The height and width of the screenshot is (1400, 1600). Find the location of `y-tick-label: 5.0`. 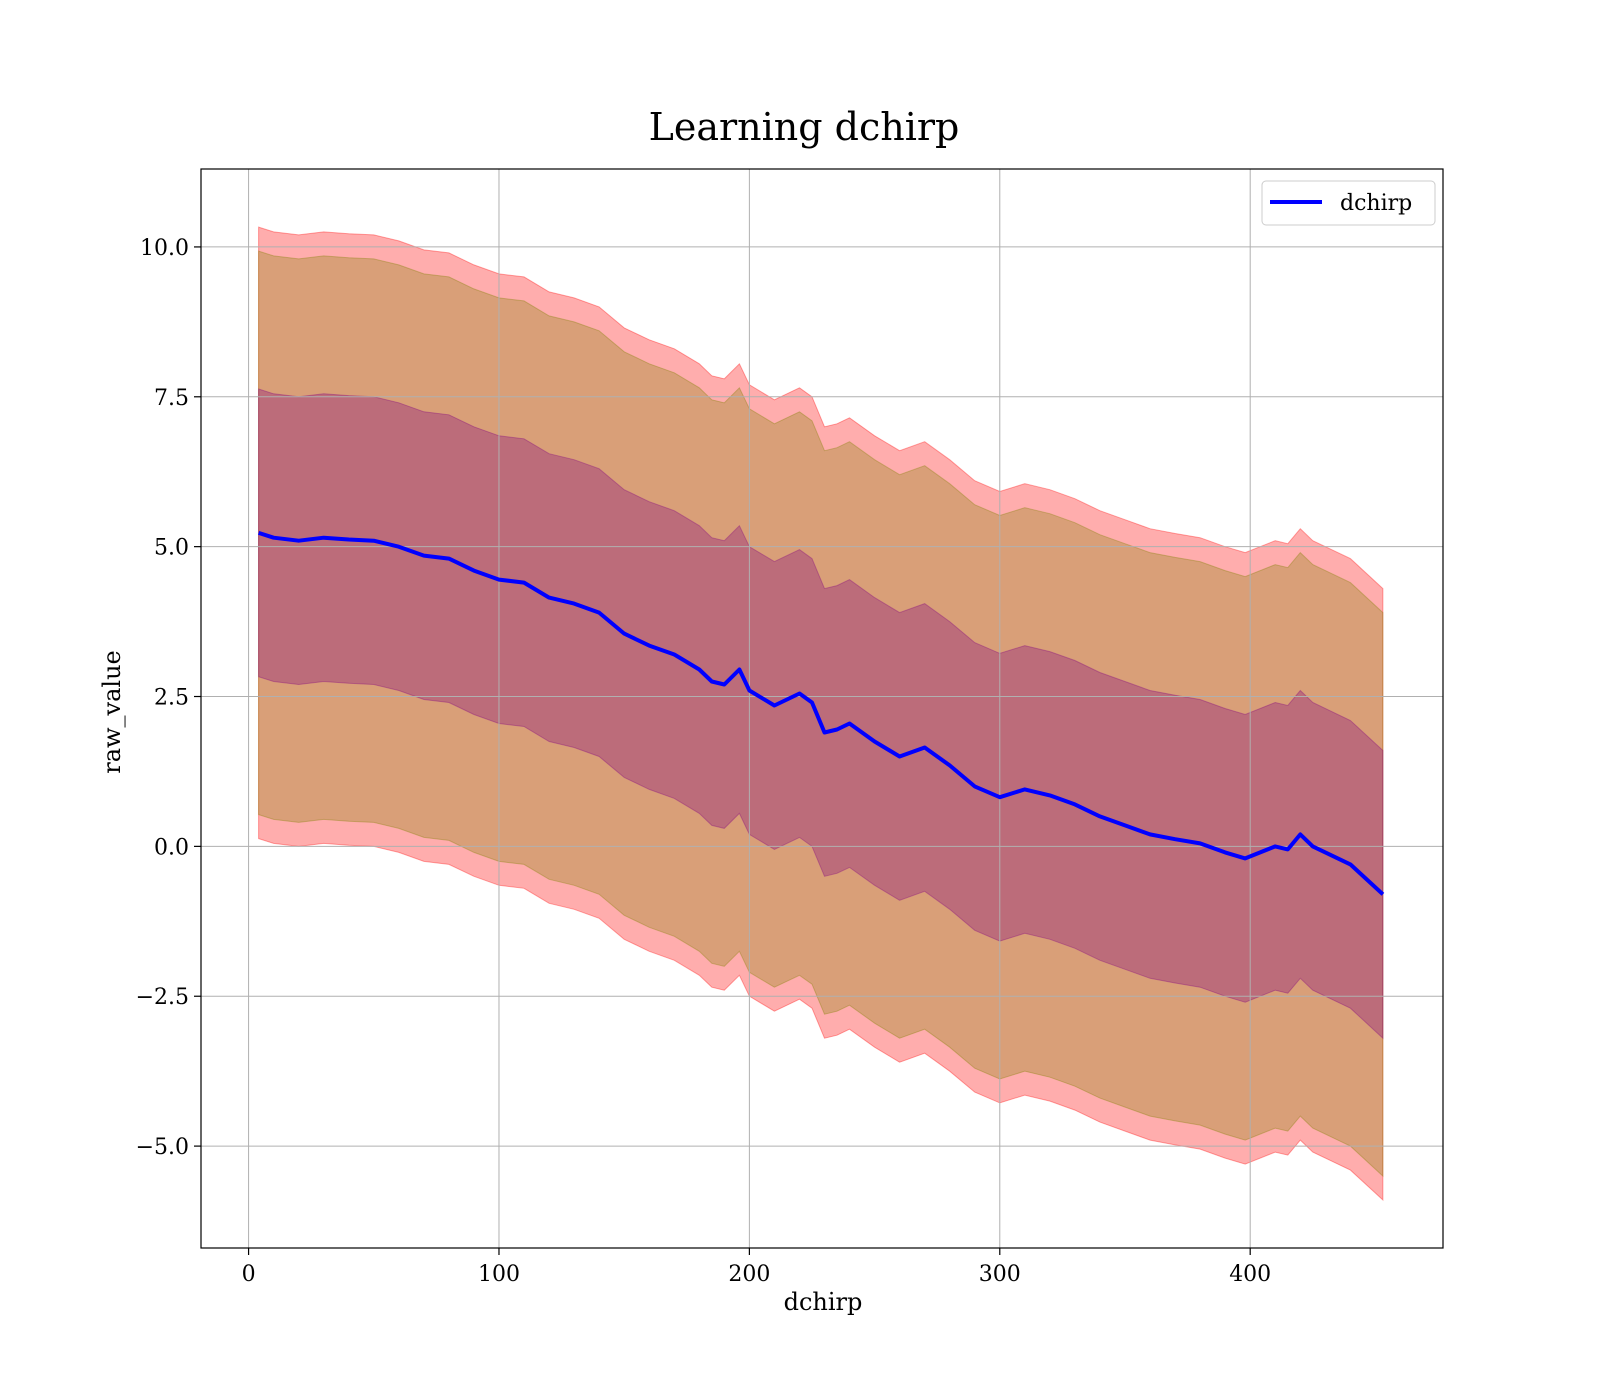

y-tick-label: 5.0 is located at coordinates (171, 548).